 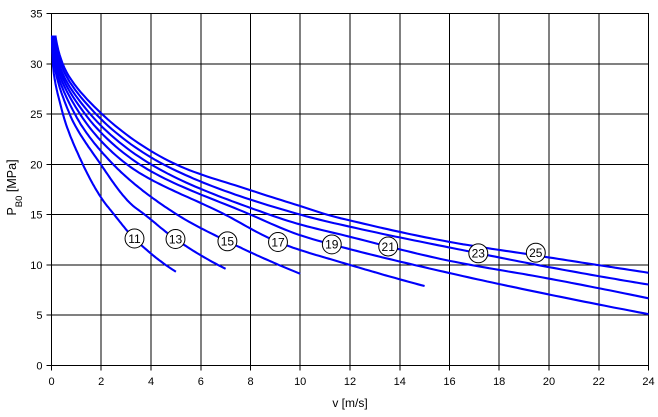 What do you see at coordinates (250, 382) in the screenshot?
I see `svg-text: 8` at bounding box center [250, 382].